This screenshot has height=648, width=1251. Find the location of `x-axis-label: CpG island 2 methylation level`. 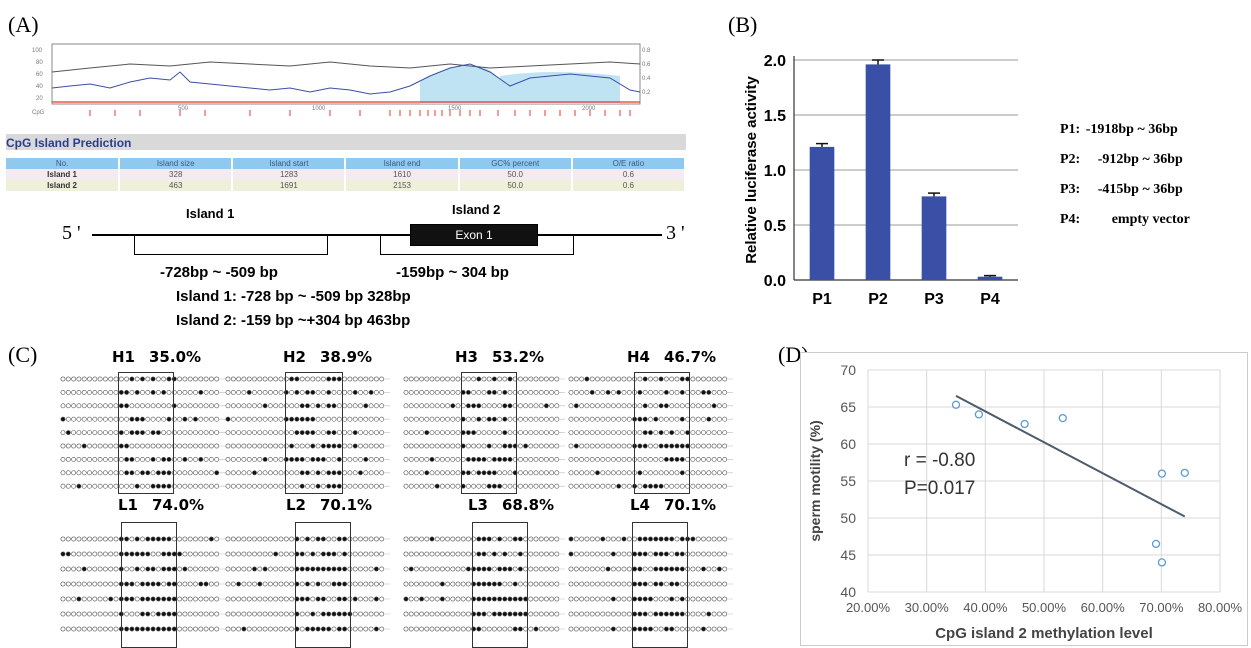

x-axis-label: CpG island 2 methylation level is located at coordinates (1044, 633).